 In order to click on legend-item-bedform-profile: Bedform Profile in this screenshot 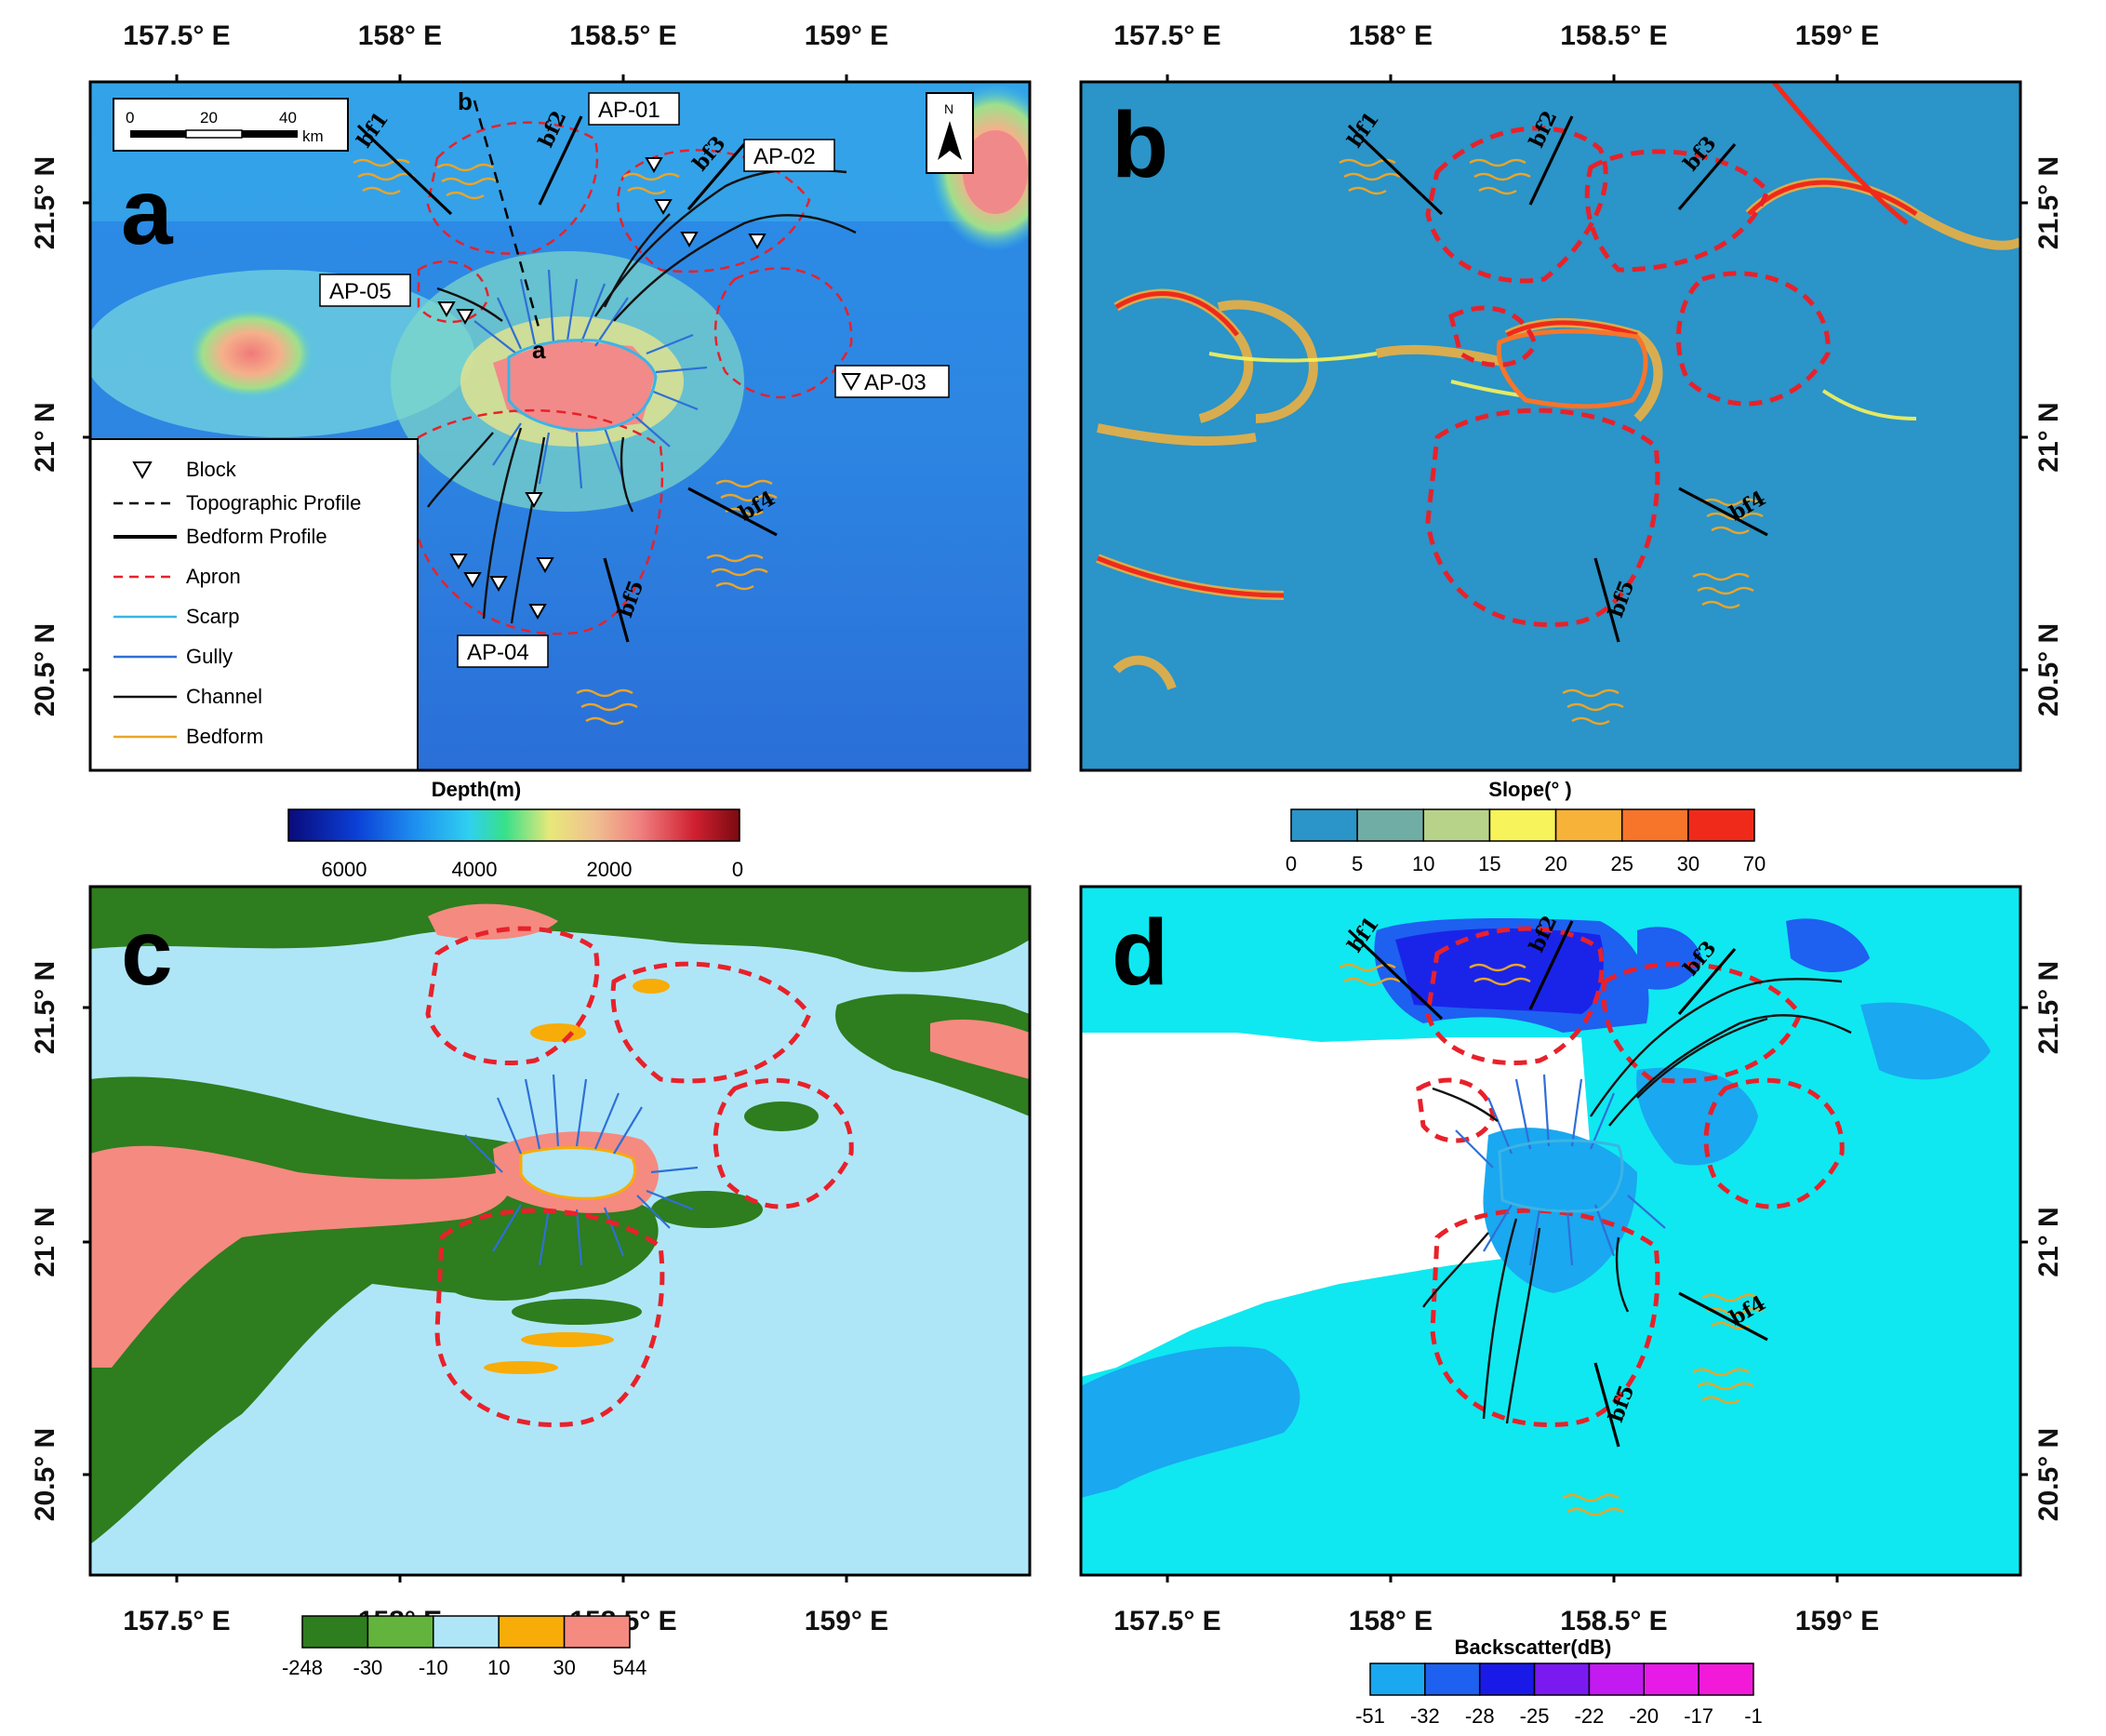, I will do `click(220, 537)`.